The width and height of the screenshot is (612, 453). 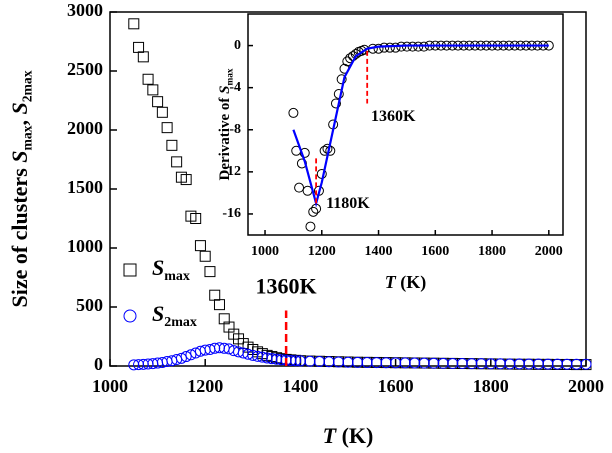 What do you see at coordinates (85, 246) in the screenshot?
I see `y-tick-label: 1000` at bounding box center [85, 246].